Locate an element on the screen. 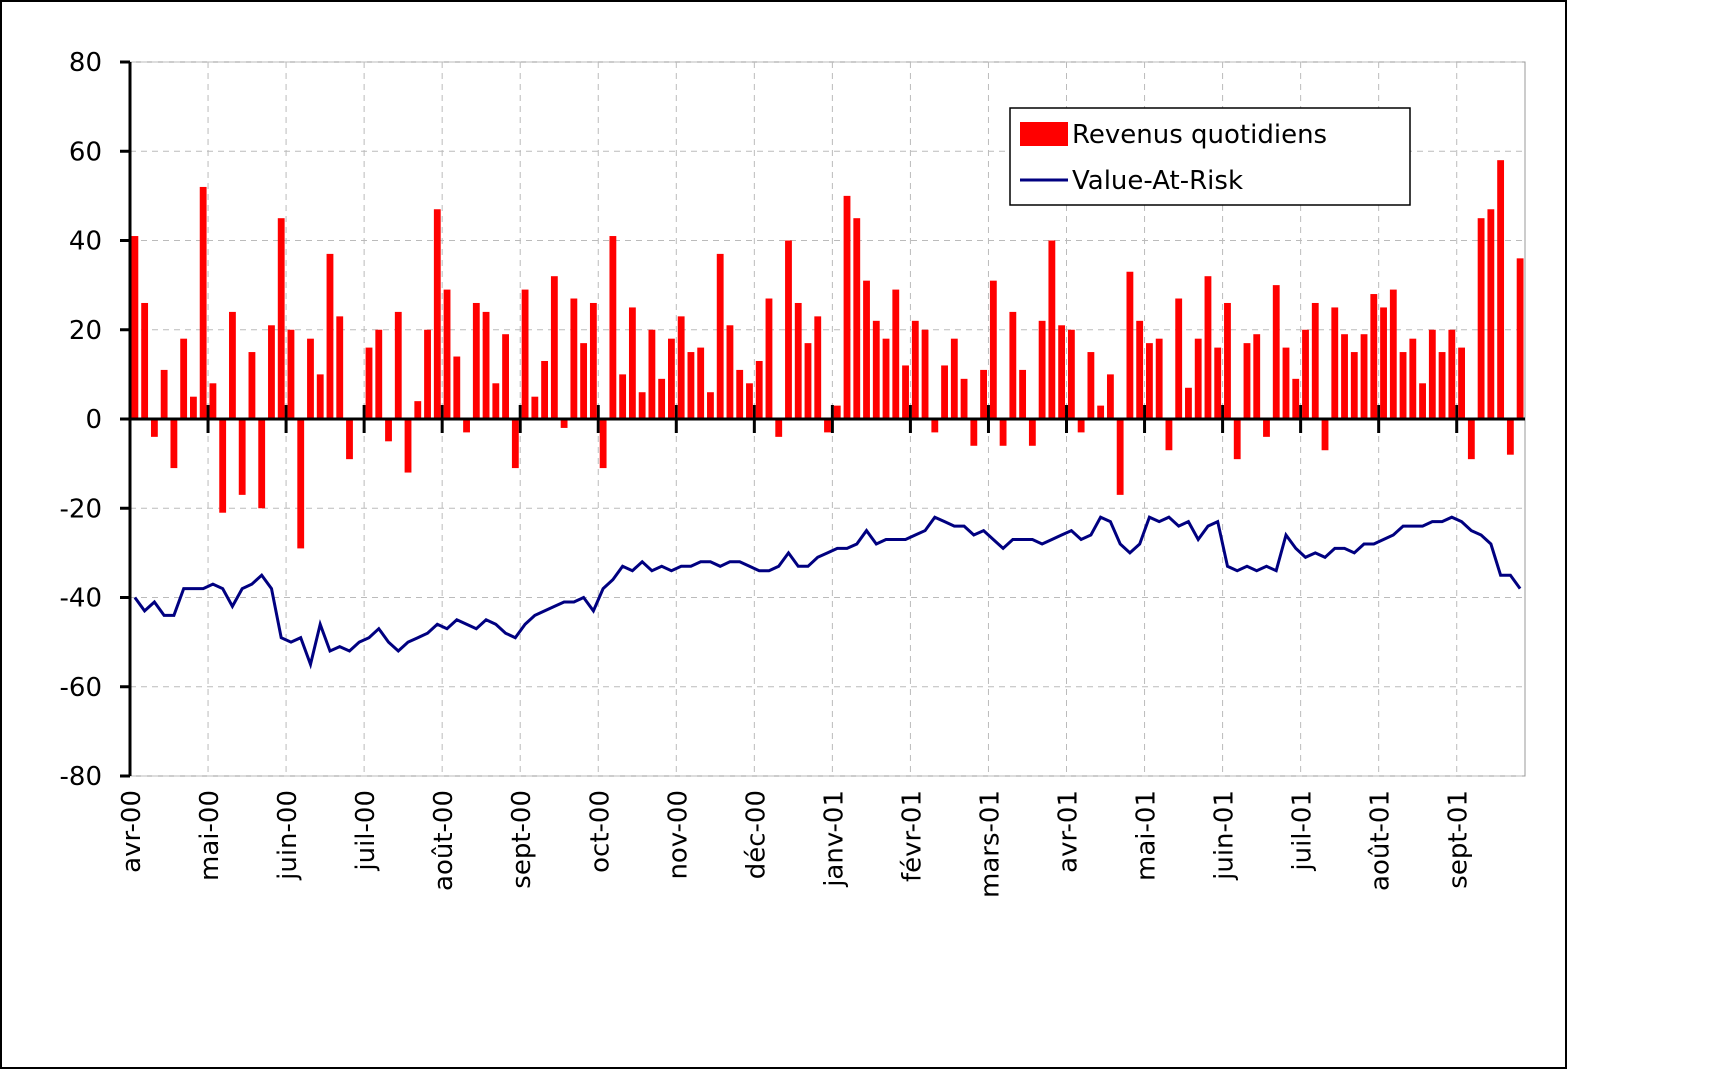 The image size is (1715, 1070). legend-label: Value-At-Risk is located at coordinates (1157, 181).